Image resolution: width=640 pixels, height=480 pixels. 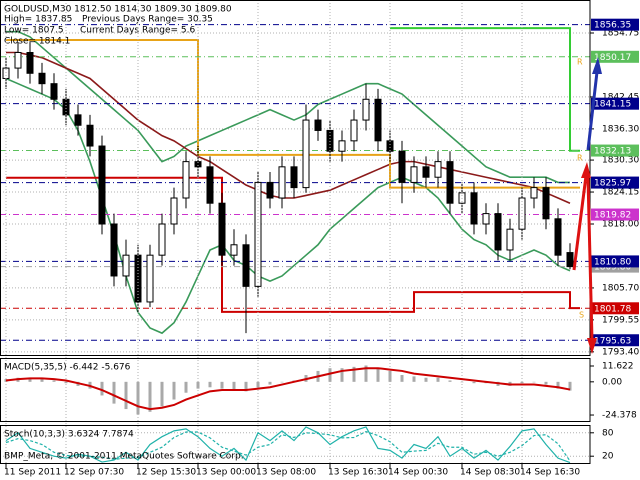 I want to click on y-tick-label: 1805.70, so click(x=620, y=288).